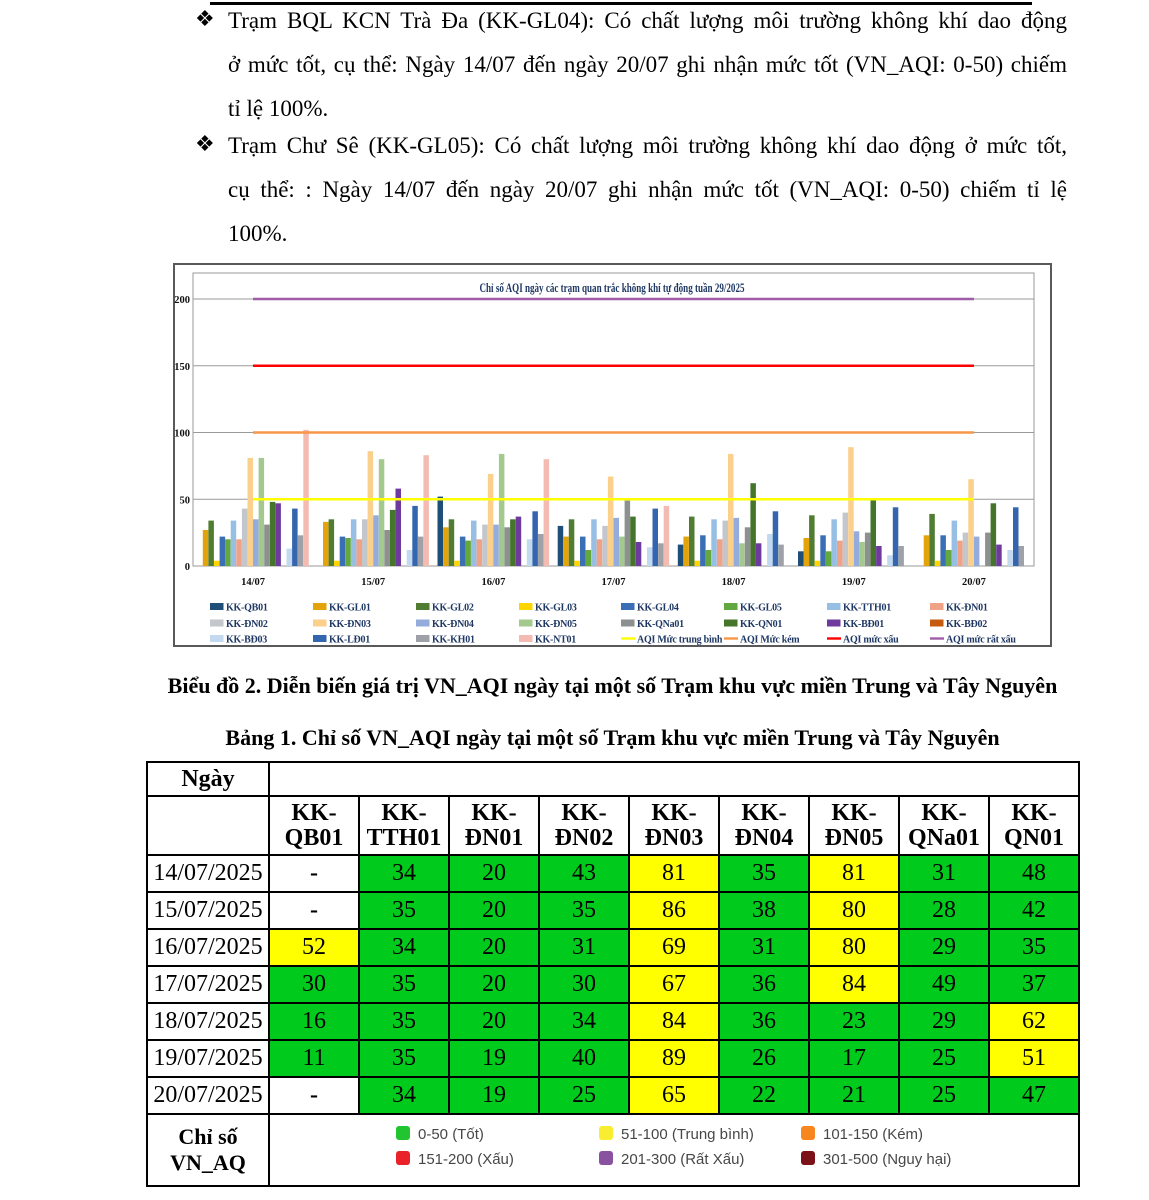 The height and width of the screenshot is (1200, 1149). I want to click on svg-text: AQI Mức kém, so click(770, 640).